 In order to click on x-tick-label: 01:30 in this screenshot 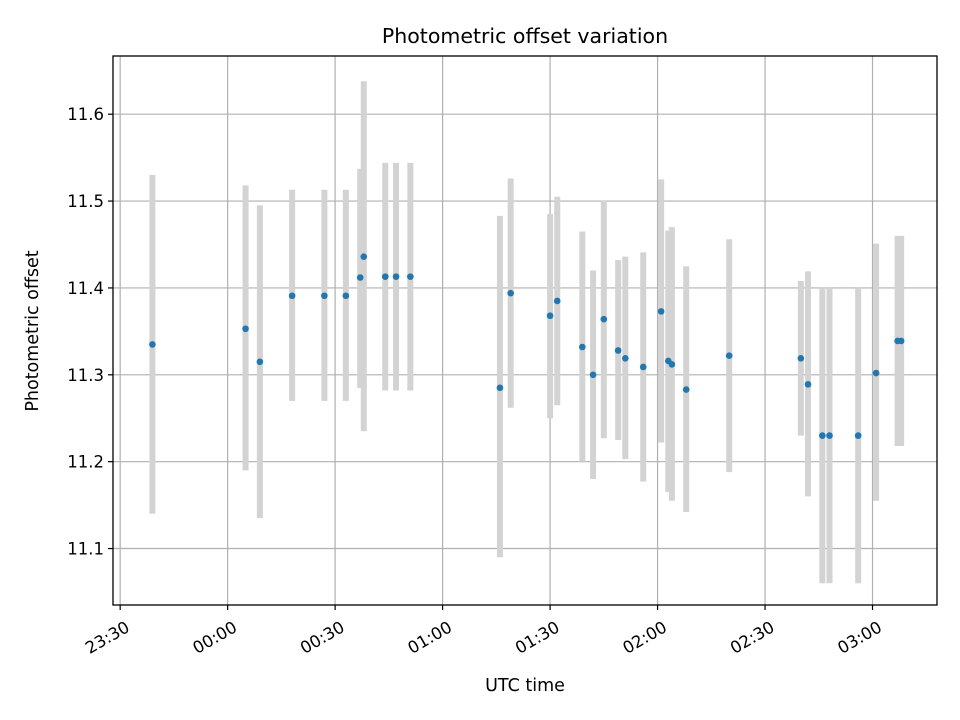, I will do `click(537, 637)`.